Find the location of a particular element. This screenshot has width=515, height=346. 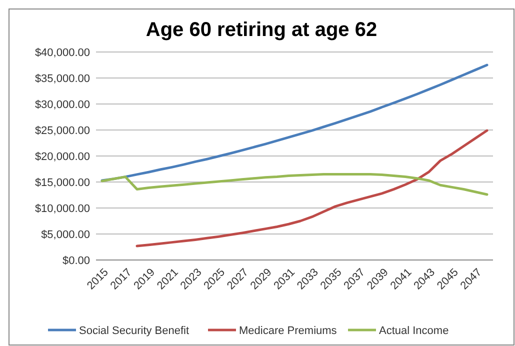

y-tick-label: $15,000.00 is located at coordinates (62, 182).